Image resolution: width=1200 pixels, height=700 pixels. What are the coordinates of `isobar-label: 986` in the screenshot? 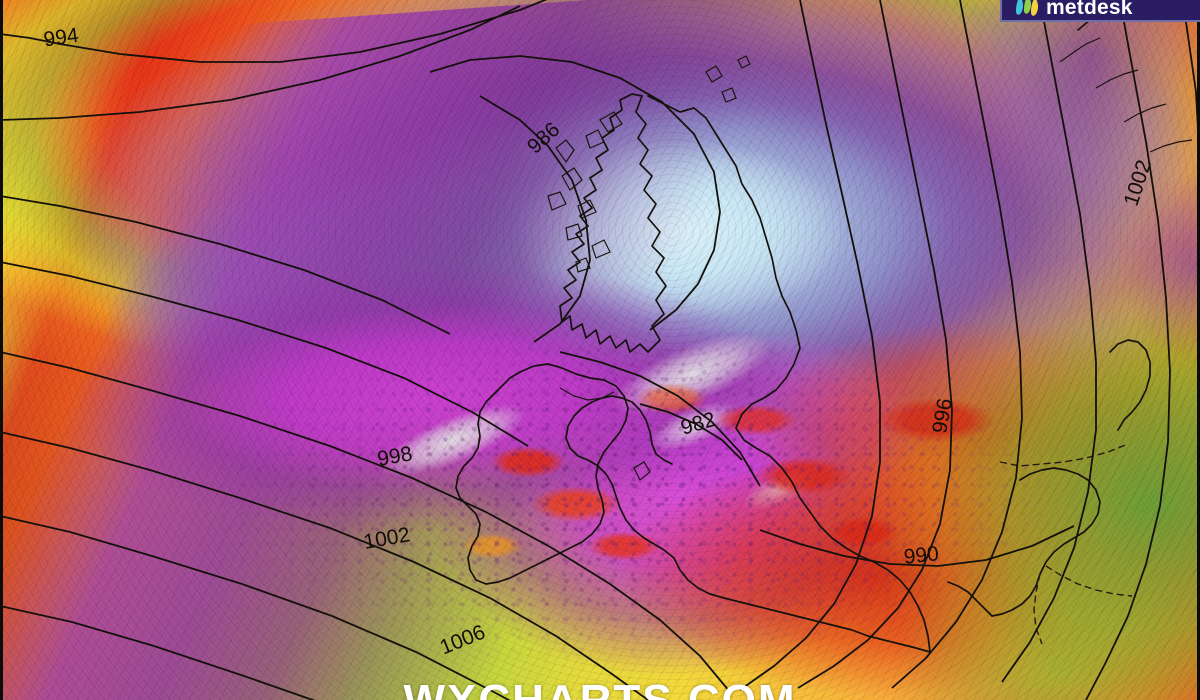 It's located at (543, 138).